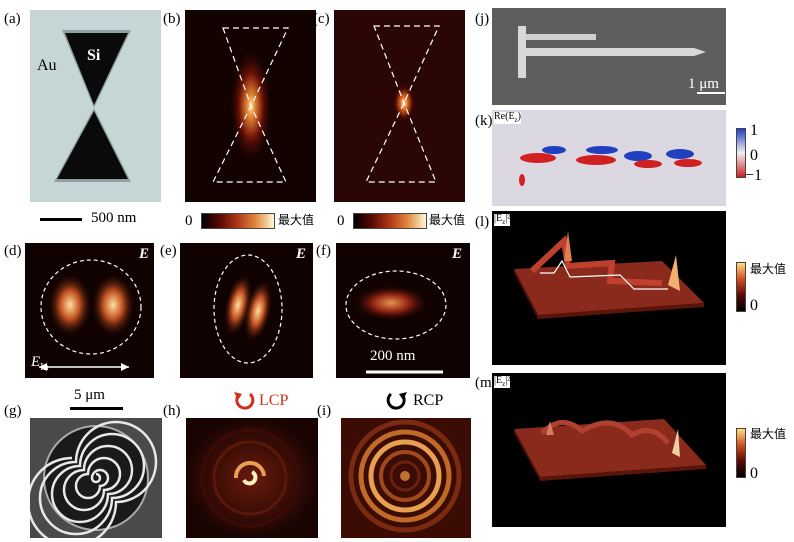 The image size is (794, 542). Describe the element at coordinates (94, 55) in the screenshot. I see `si-label: Si` at that location.